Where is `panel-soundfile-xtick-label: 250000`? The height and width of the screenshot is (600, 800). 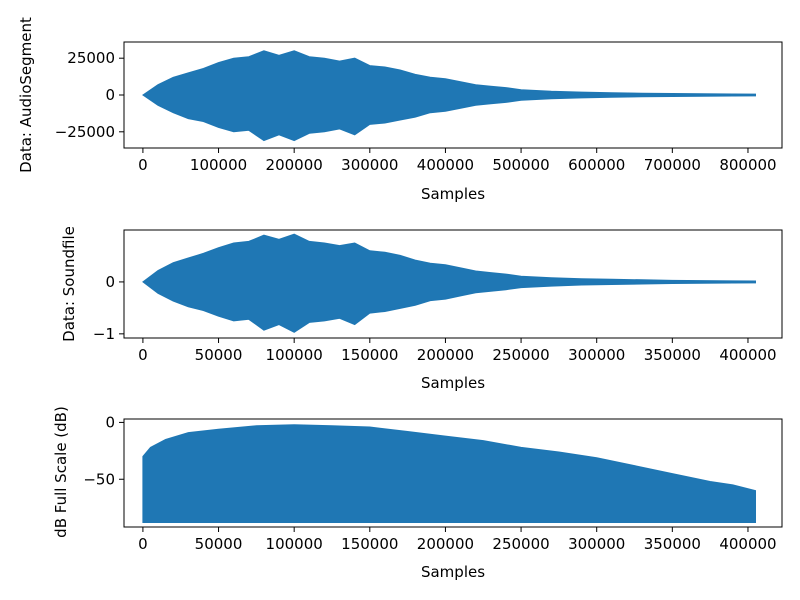 panel-soundfile-xtick-label: 250000 is located at coordinates (520, 355).